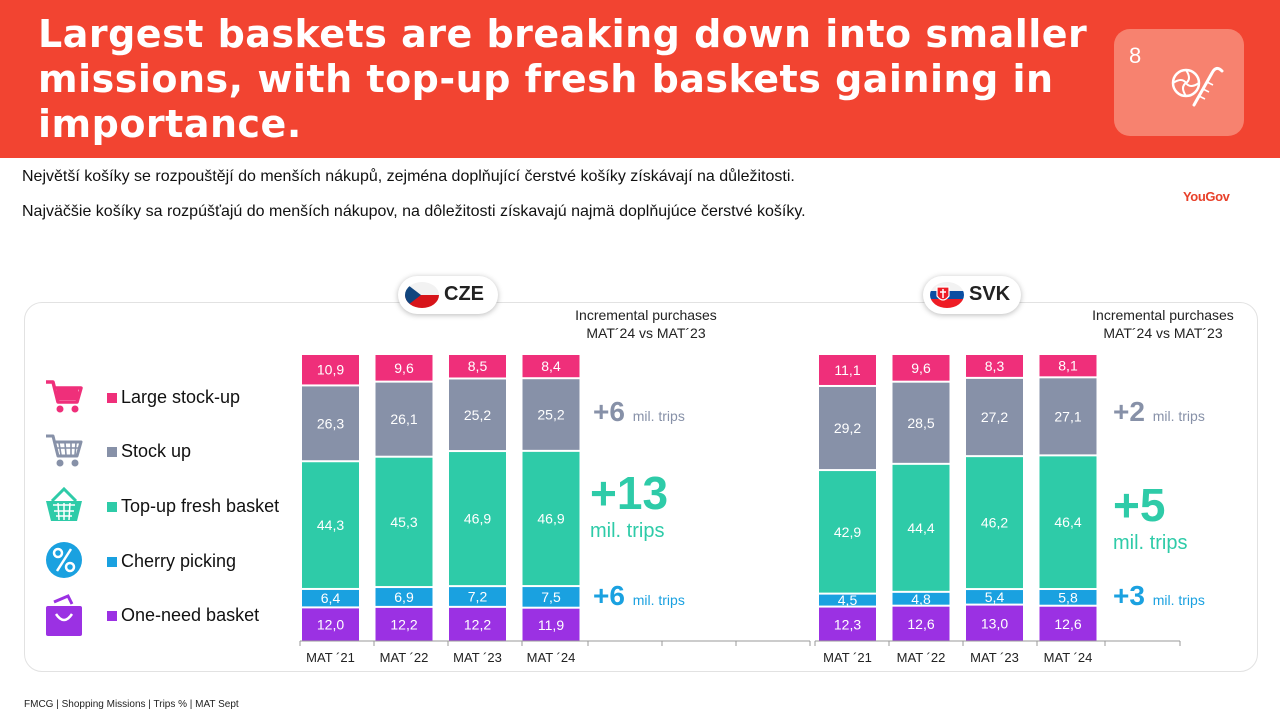 The height and width of the screenshot is (720, 1280). I want to click on candy-icon, so click(1196, 87).